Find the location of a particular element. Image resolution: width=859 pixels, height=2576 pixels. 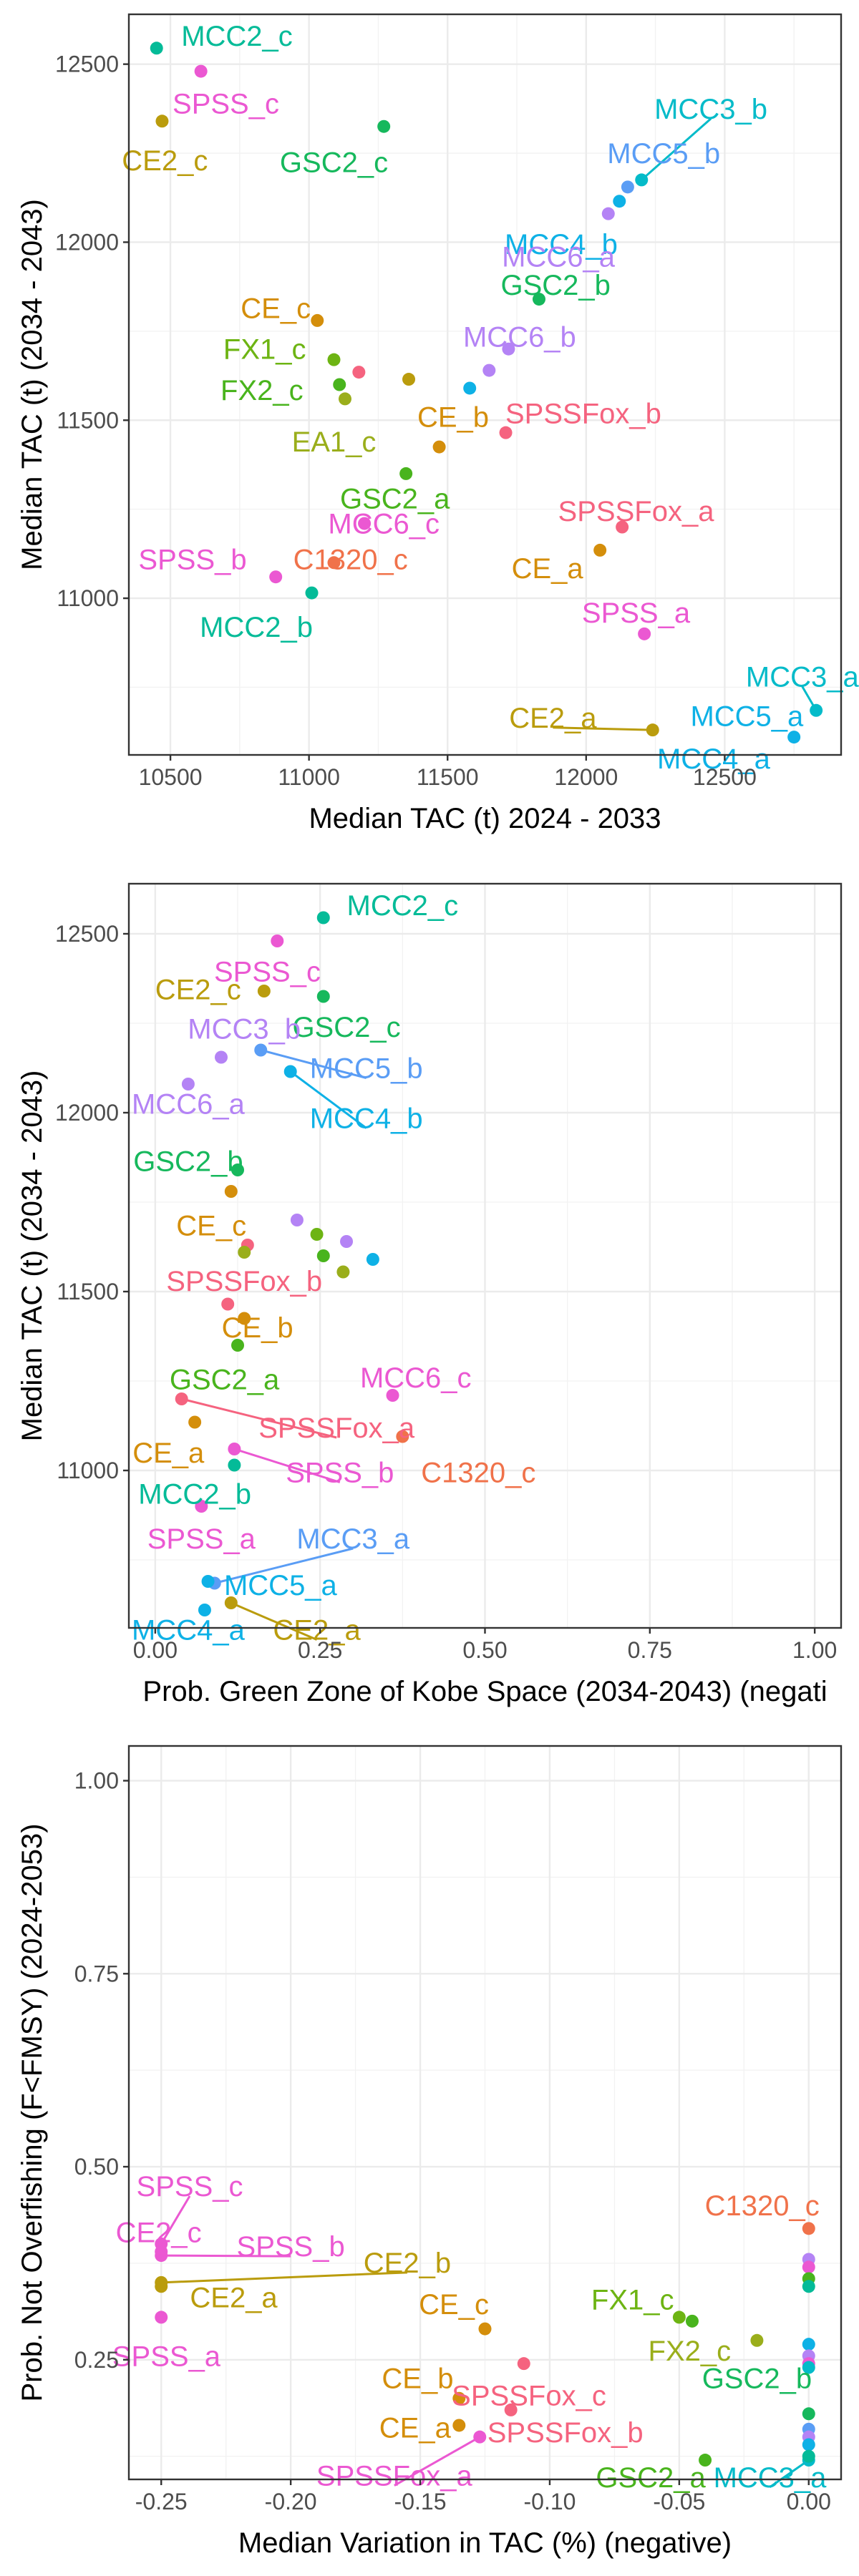

x-tick-label: 0.25 is located at coordinates (320, 1650).